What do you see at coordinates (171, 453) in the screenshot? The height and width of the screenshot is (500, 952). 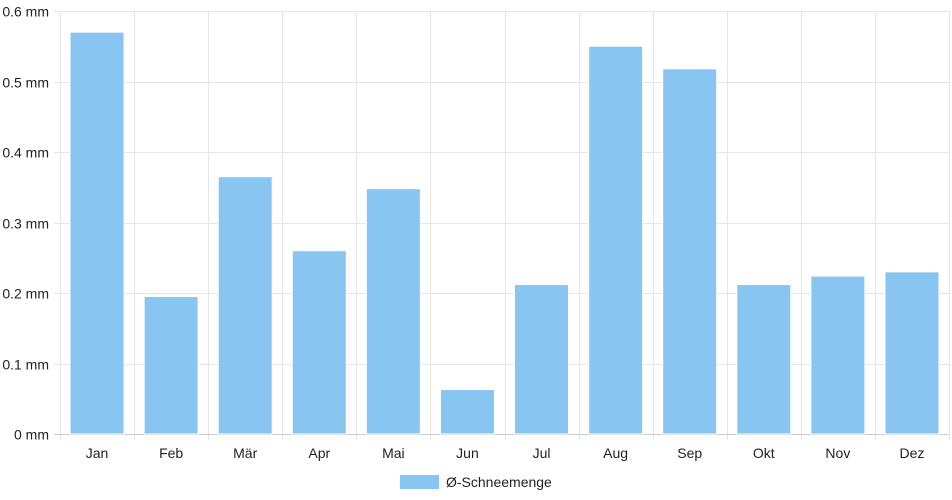 I see `x-tick-label: Feb` at bounding box center [171, 453].